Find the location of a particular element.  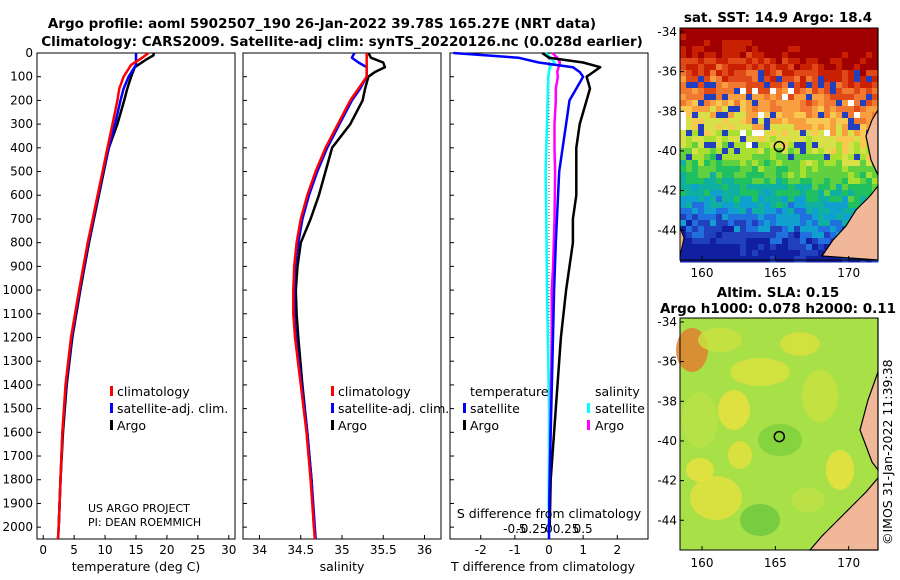

lat-tick-label: -36 is located at coordinates (667, 72).